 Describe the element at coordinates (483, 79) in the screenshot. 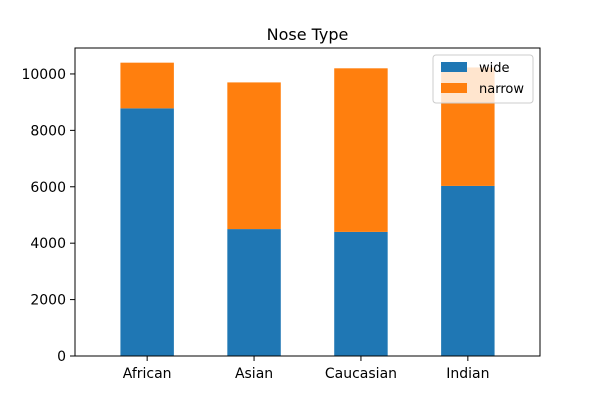

I see `legend: wide narrow` at that location.